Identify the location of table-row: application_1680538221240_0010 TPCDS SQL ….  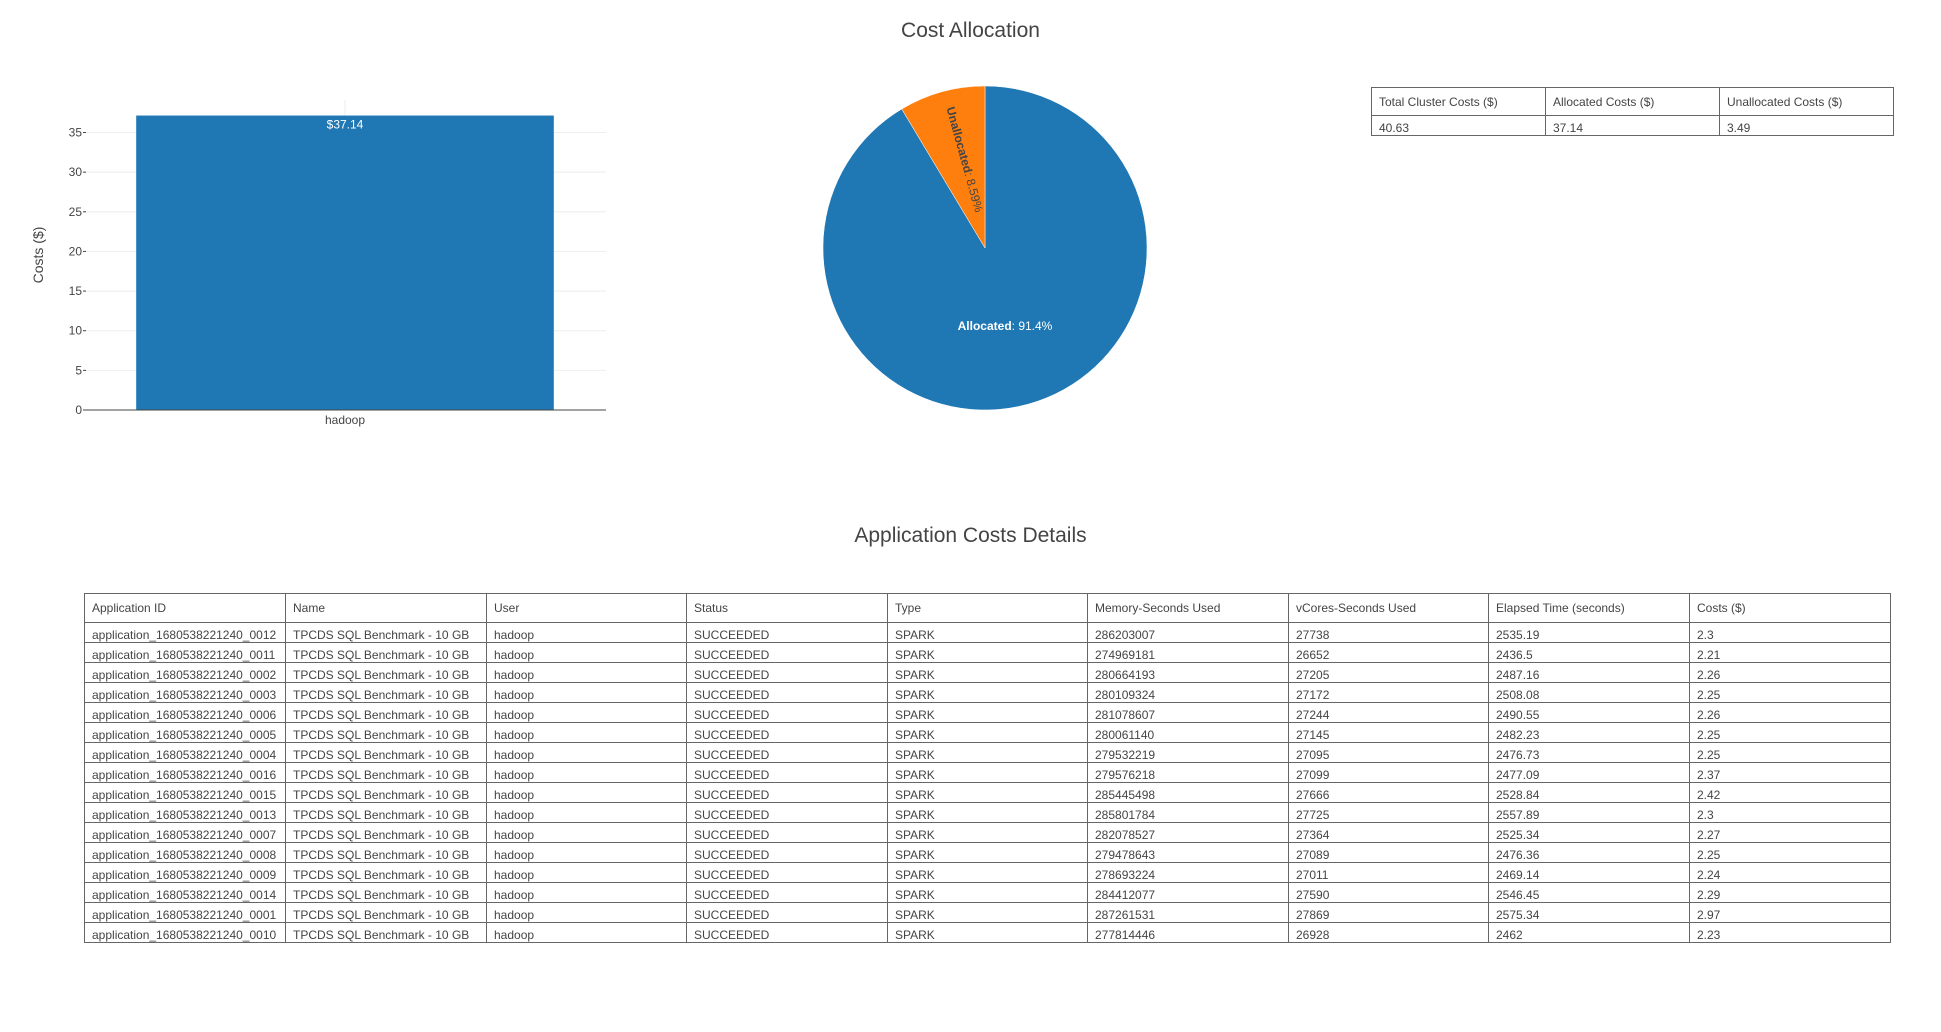
(987, 932).